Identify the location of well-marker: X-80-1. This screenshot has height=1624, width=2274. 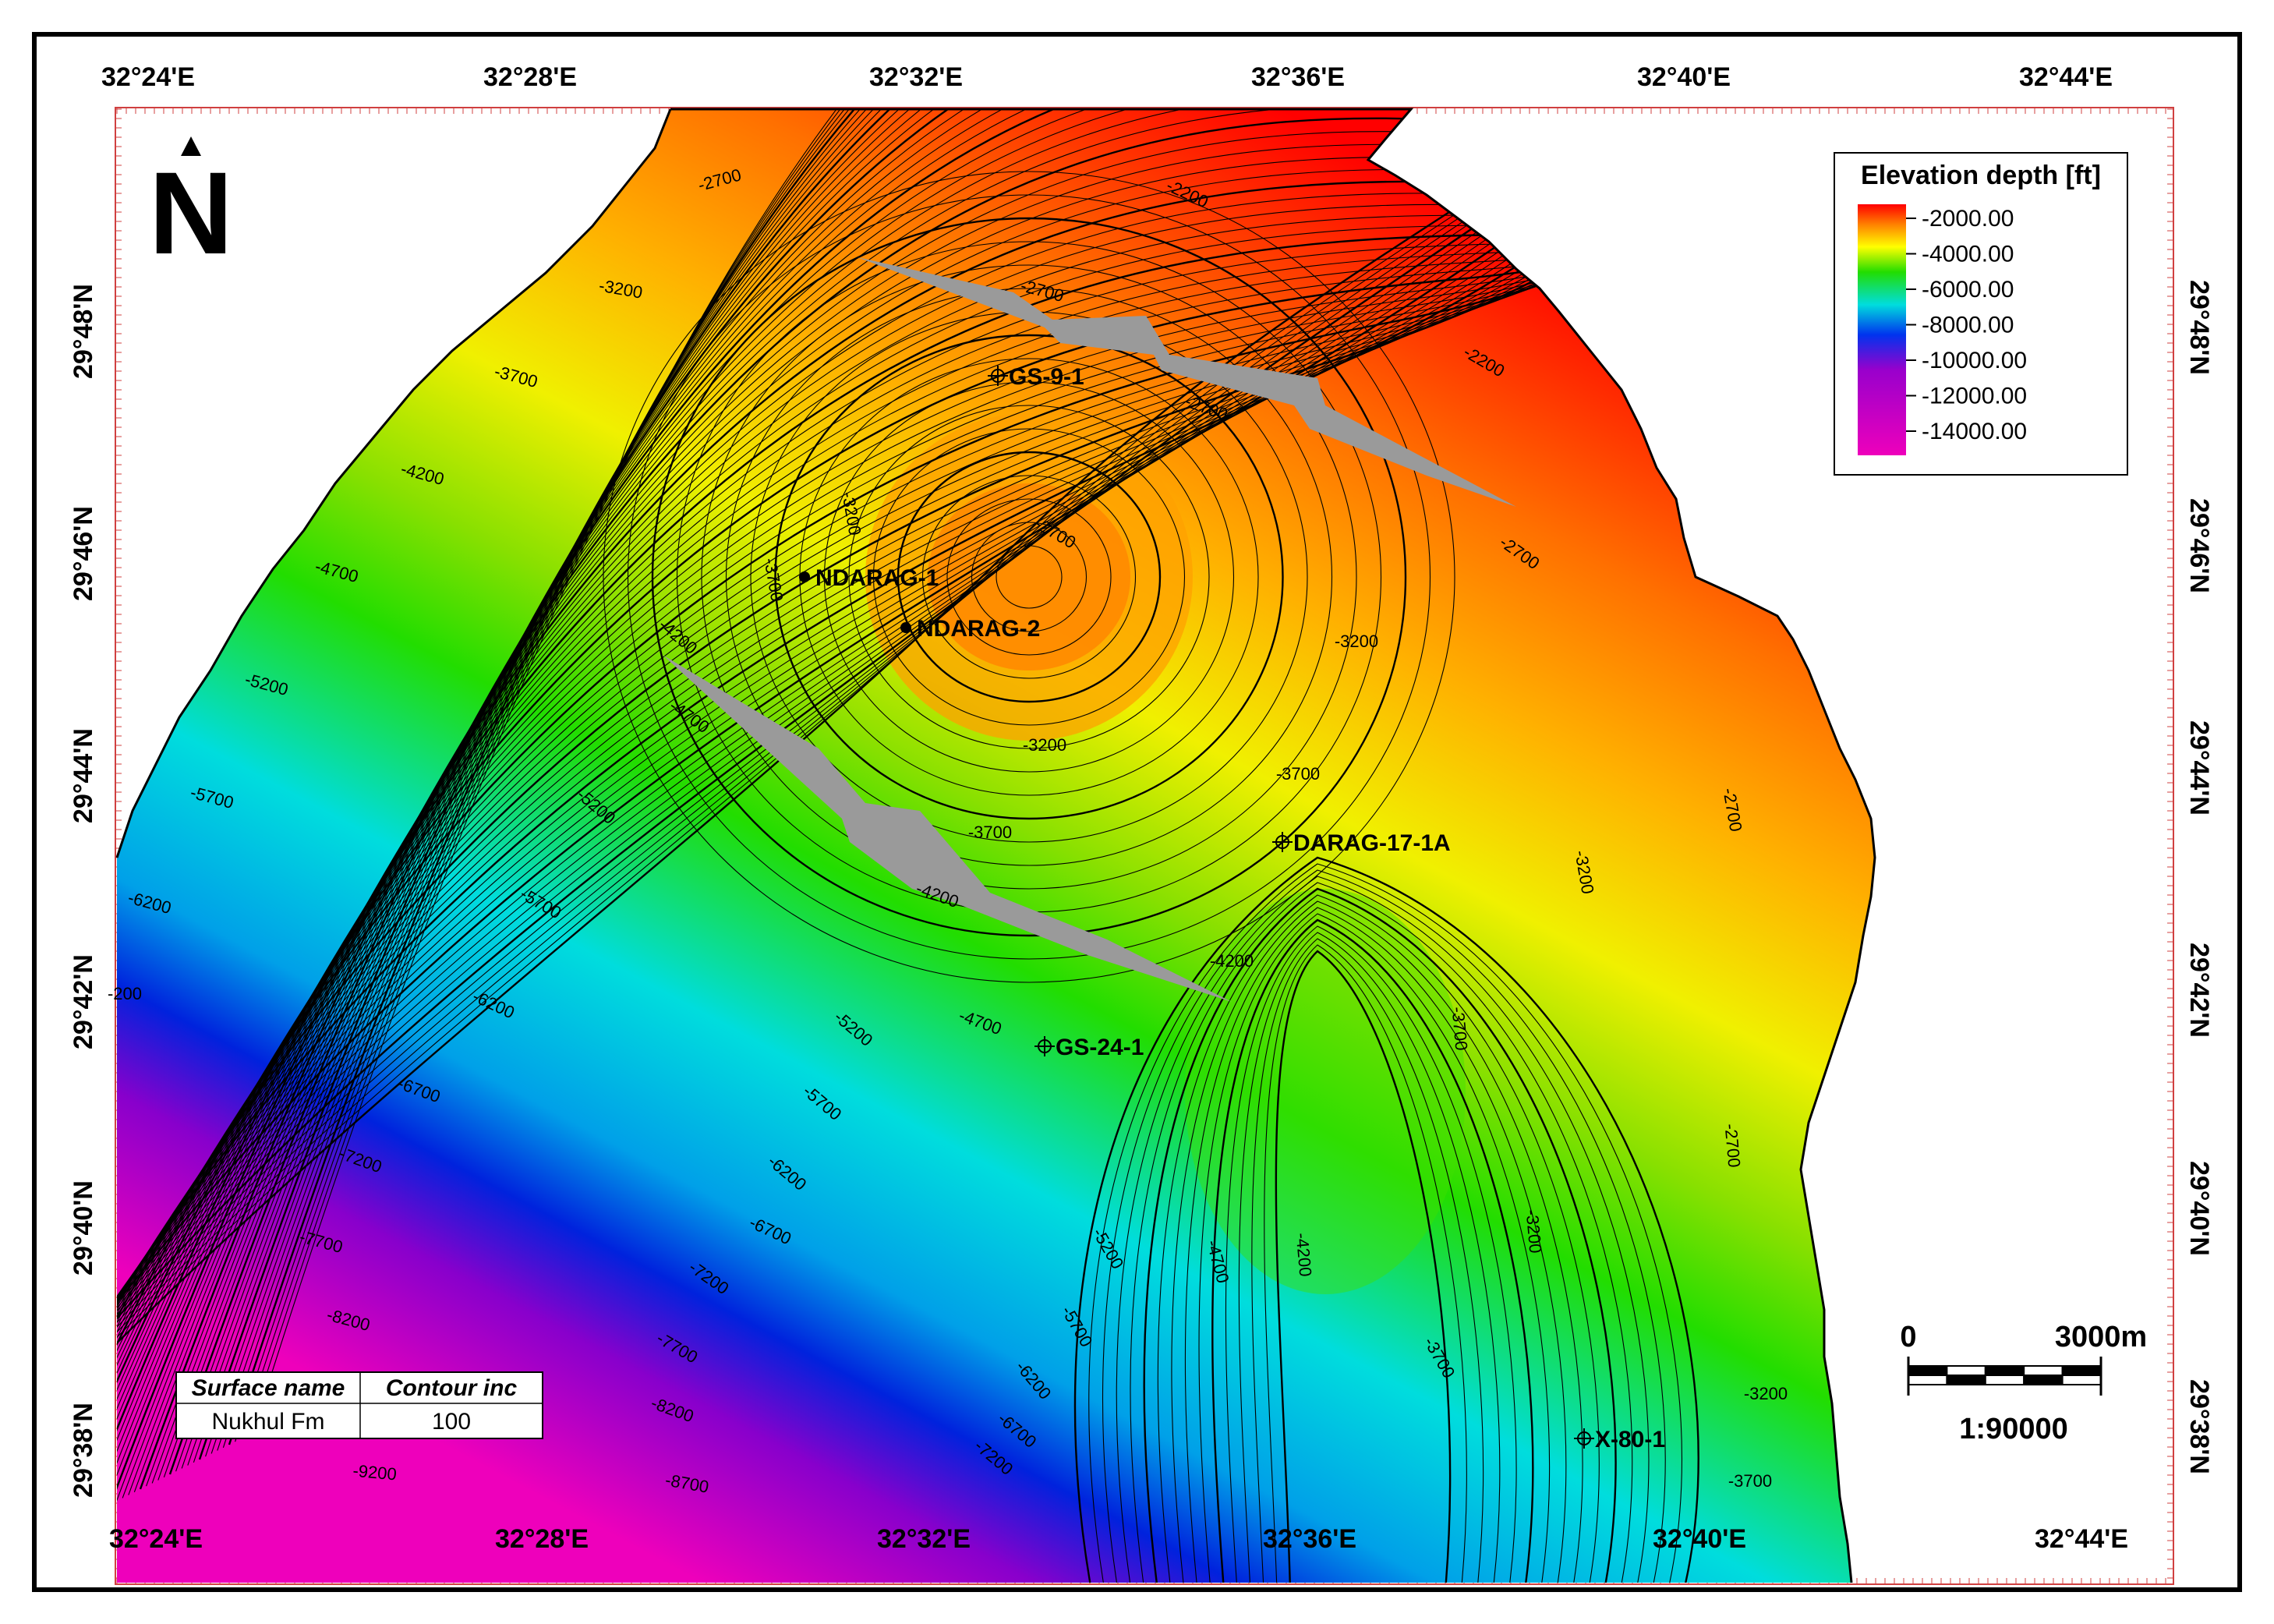
(1619, 1439).